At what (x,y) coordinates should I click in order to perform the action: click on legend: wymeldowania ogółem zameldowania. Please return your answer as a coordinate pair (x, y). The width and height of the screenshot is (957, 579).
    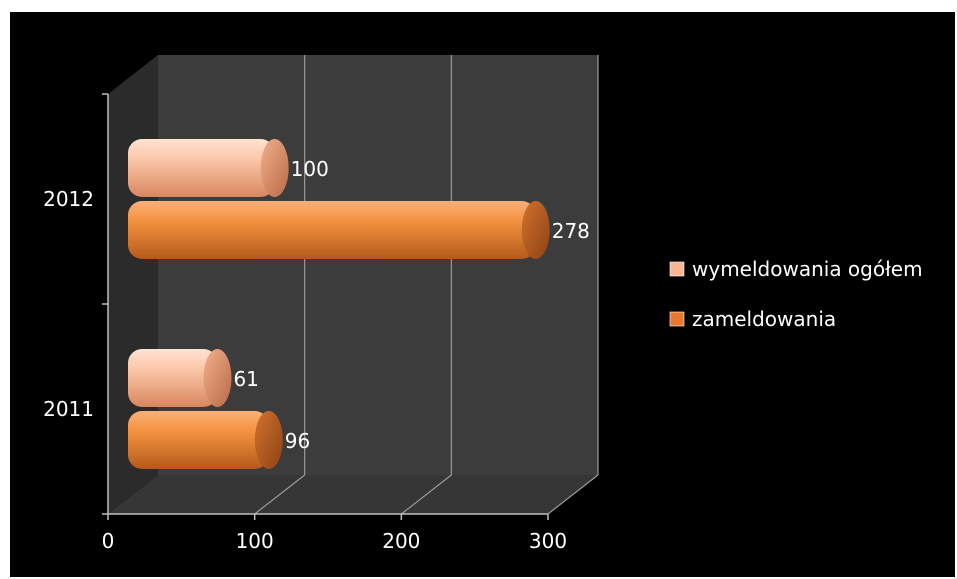
    Looking at the image, I should click on (796, 294).